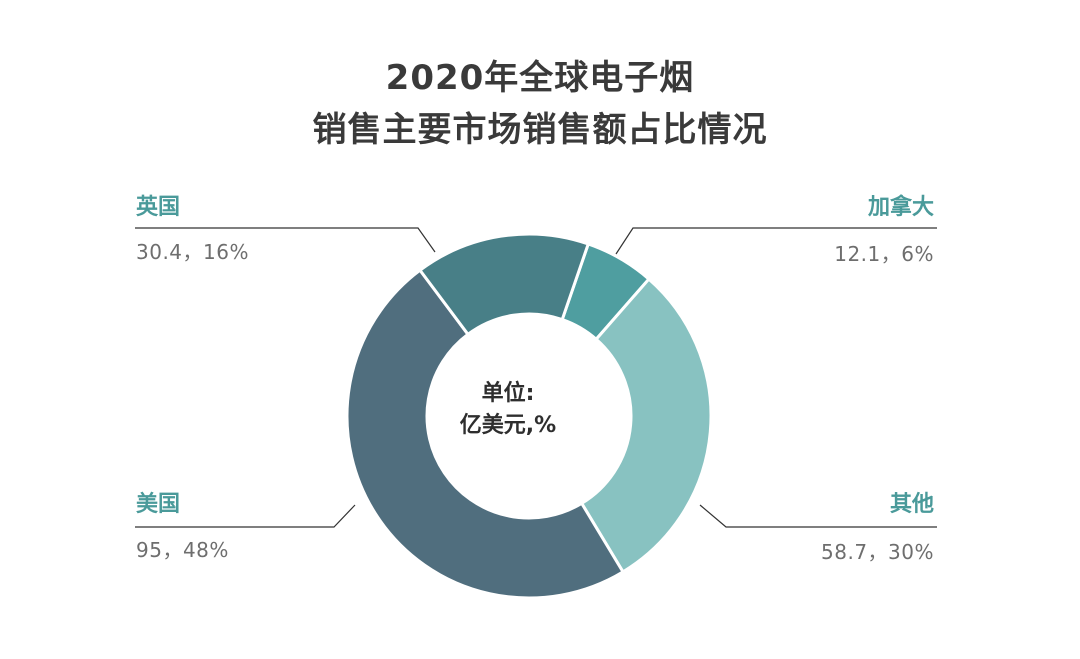 The width and height of the screenshot is (1080, 659). What do you see at coordinates (540, 130) in the screenshot?
I see `chart-subtitle: 销售主要市场销售额占比情况` at bounding box center [540, 130].